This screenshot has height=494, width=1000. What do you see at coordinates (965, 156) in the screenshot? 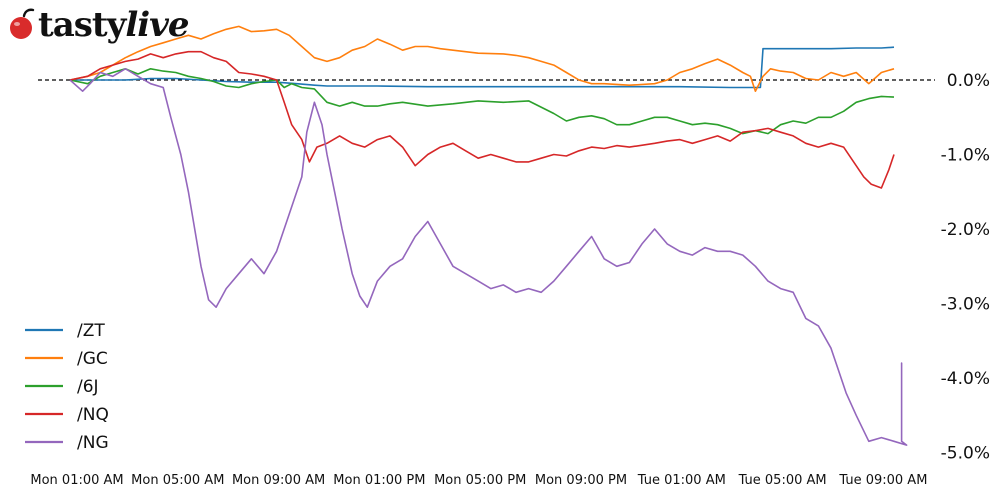
I see `y-tick-label: -1.0%` at bounding box center [965, 156].